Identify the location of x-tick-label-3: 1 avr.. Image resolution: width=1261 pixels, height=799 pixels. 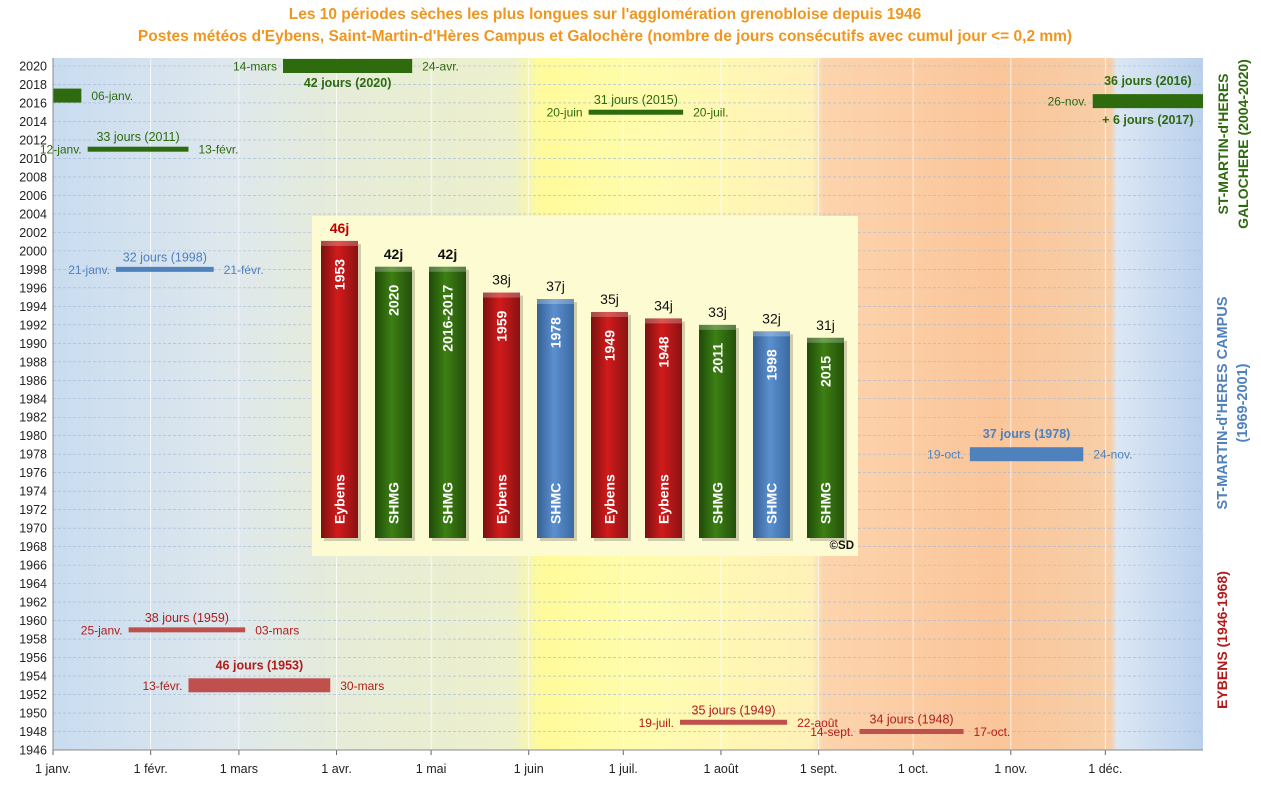
(336, 769).